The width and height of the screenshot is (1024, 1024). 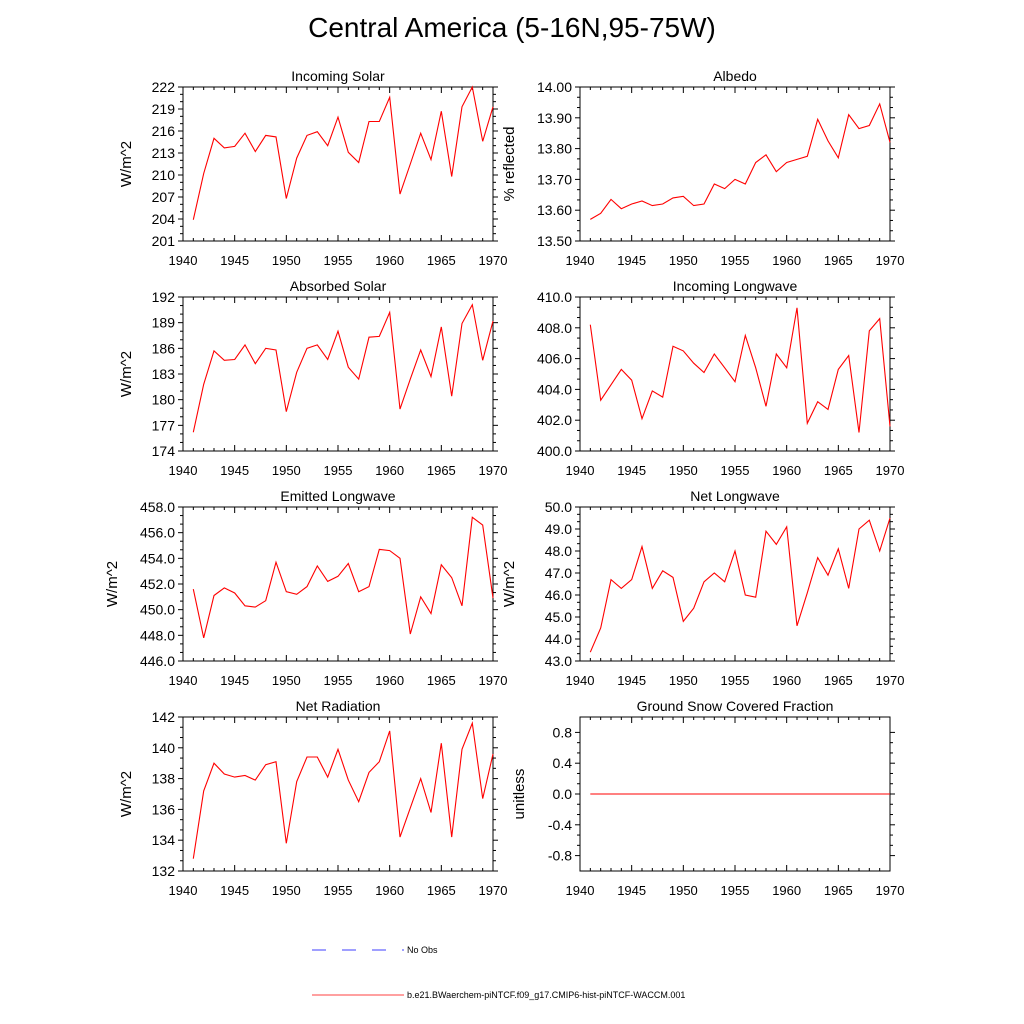 I want to click on y-tick-label: 49.0, so click(x=558, y=529).